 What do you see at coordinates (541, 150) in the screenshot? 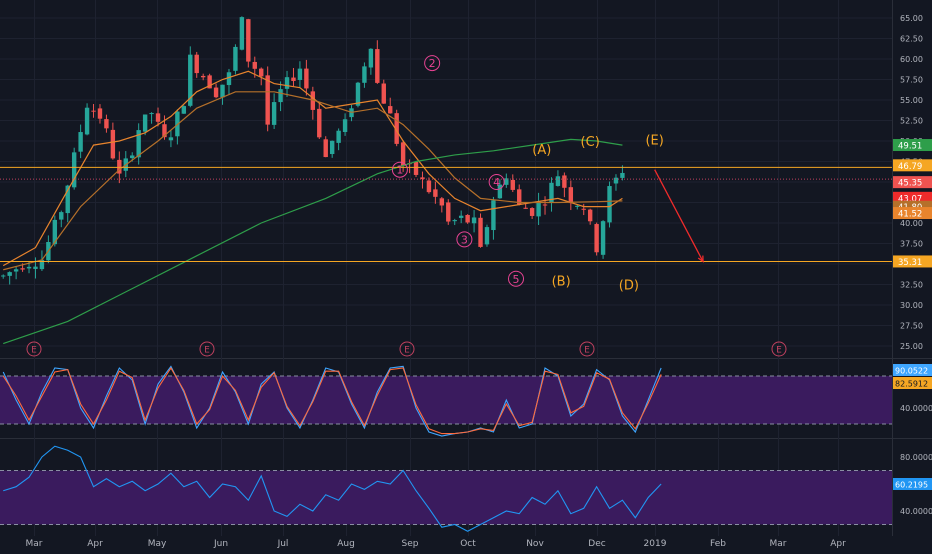
I see `wave-label: (A)` at bounding box center [541, 150].